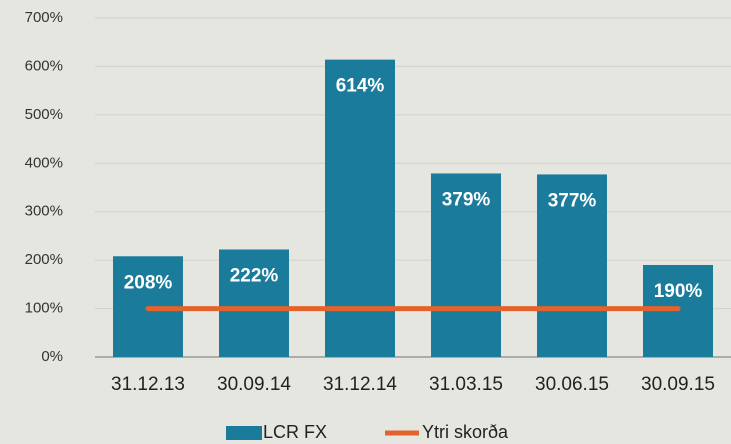 The height and width of the screenshot is (444, 731). I want to click on x-tick-label: 30.09.15, so click(678, 384).